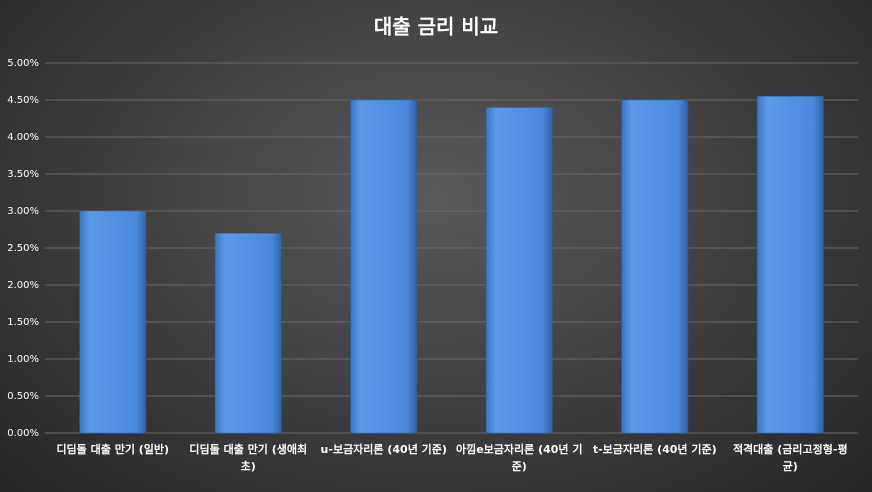  What do you see at coordinates (23, 100) in the screenshot?
I see `y-tick-label: 4.50%` at bounding box center [23, 100].